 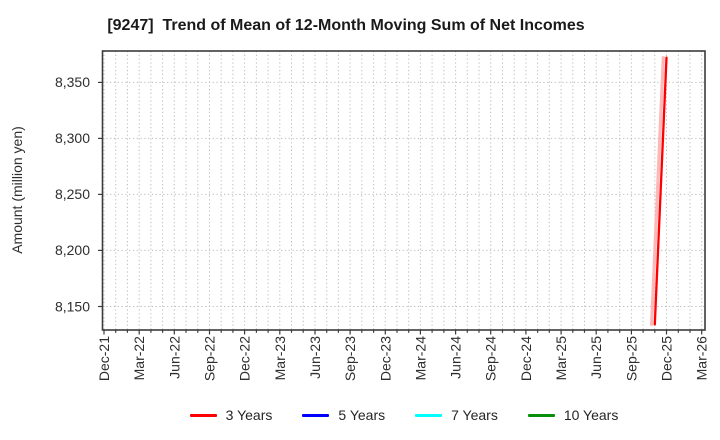 I want to click on legend-item-3-years: 3 Years, so click(x=231, y=415).